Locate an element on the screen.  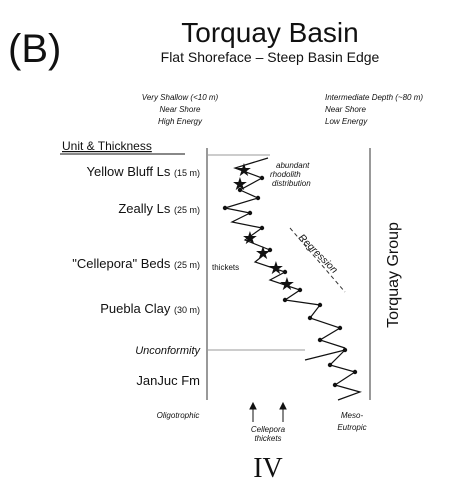
group-label: Torquay Group is located at coordinates (393, 275).